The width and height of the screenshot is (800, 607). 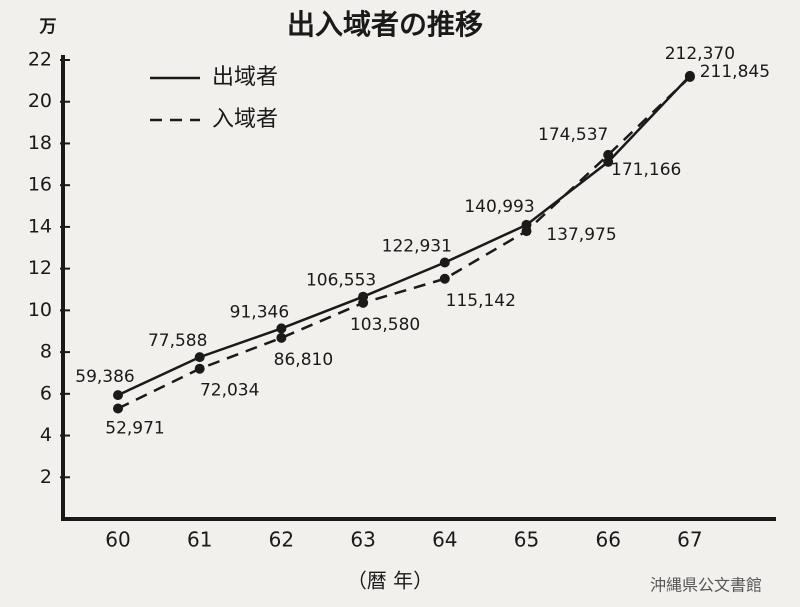 I want to click on data-label: 212,370, so click(x=700, y=54).